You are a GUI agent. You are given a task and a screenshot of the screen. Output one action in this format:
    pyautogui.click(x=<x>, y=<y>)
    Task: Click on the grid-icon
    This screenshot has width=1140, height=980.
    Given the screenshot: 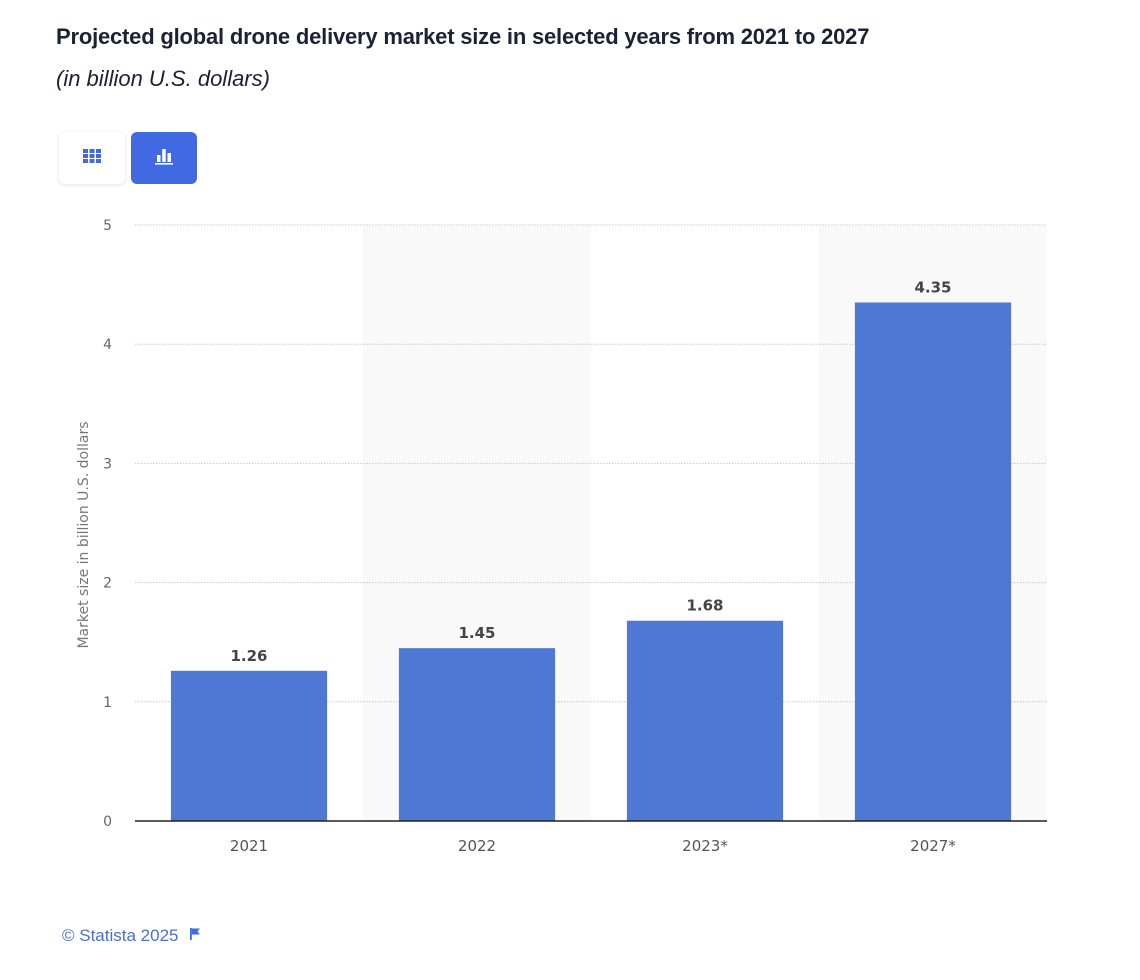 What is the action you would take?
    pyautogui.click(x=92, y=158)
    